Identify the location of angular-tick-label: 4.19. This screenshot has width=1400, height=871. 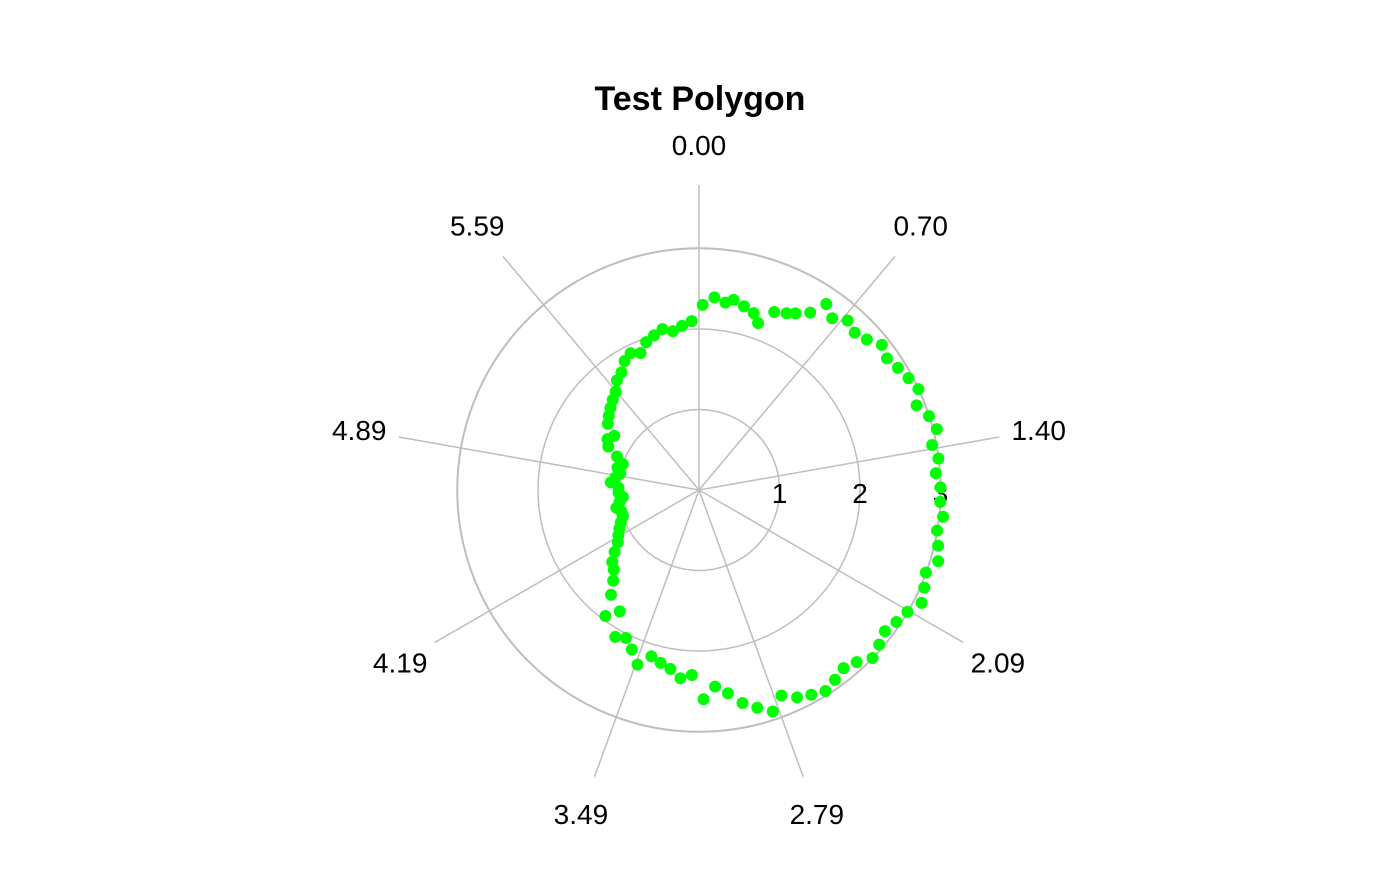
(400, 662).